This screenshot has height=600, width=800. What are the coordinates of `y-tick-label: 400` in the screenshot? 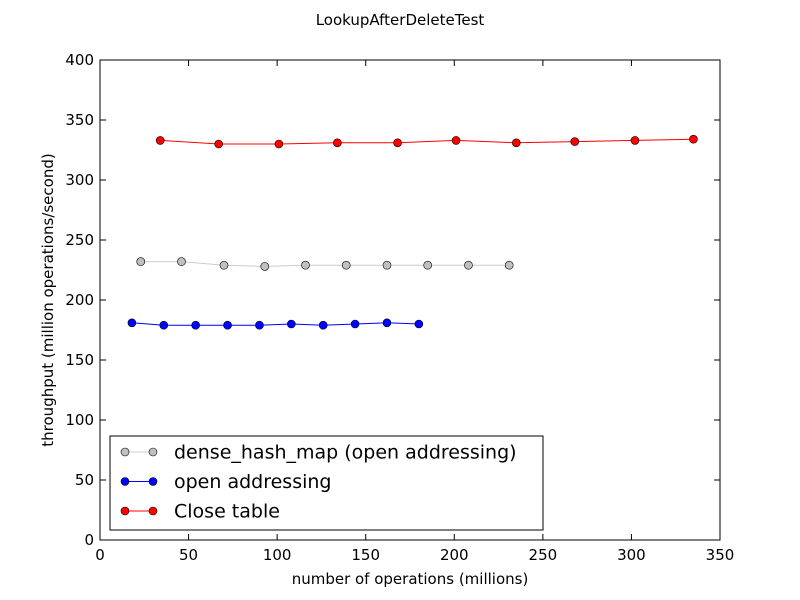 It's located at (79, 60).